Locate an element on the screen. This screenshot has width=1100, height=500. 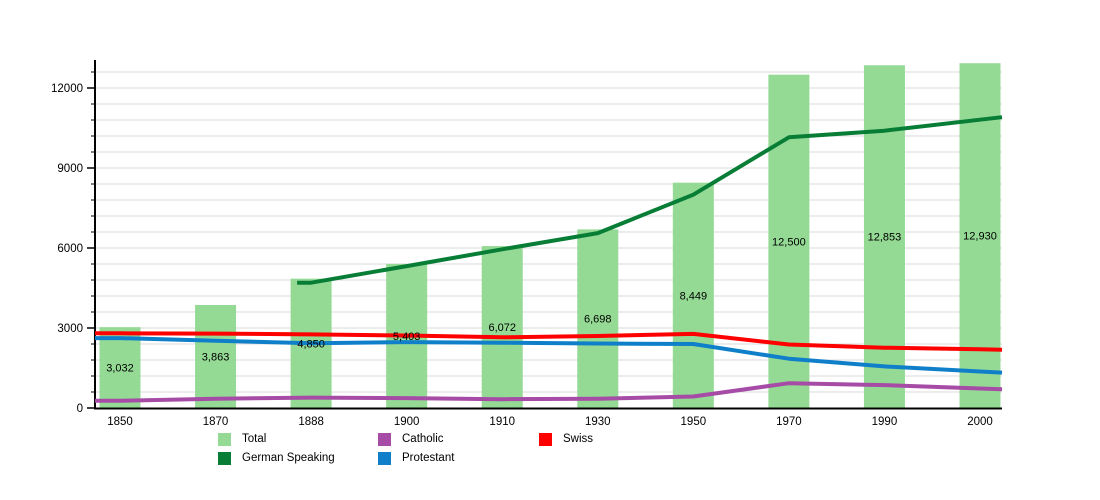
bar-1950 is located at coordinates (693, 295).